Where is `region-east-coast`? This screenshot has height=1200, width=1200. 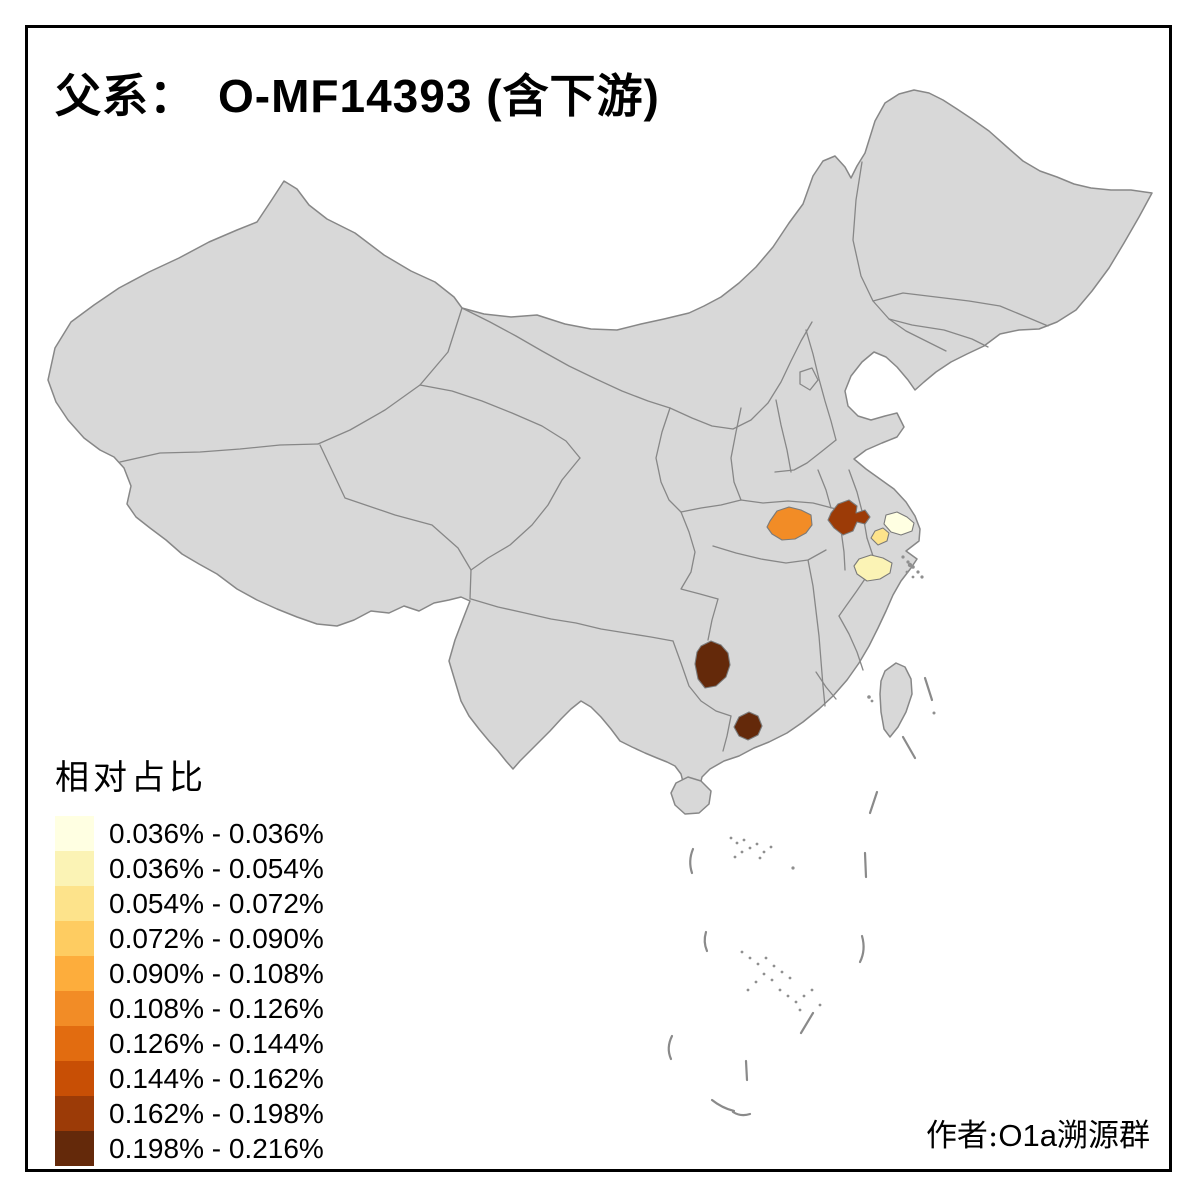
region-east-coast is located at coordinates (899, 523).